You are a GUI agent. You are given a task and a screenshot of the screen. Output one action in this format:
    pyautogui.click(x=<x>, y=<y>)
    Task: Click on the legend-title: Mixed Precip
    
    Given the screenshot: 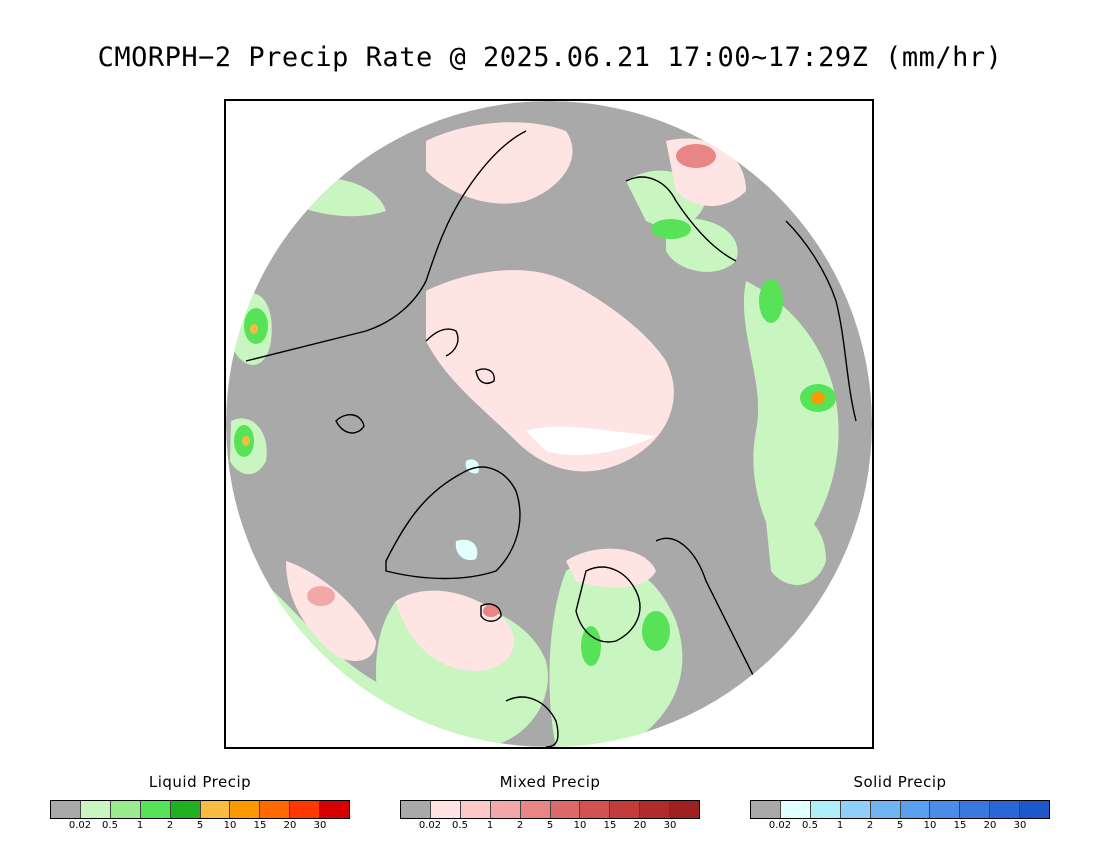 What is the action you would take?
    pyautogui.click(x=550, y=782)
    